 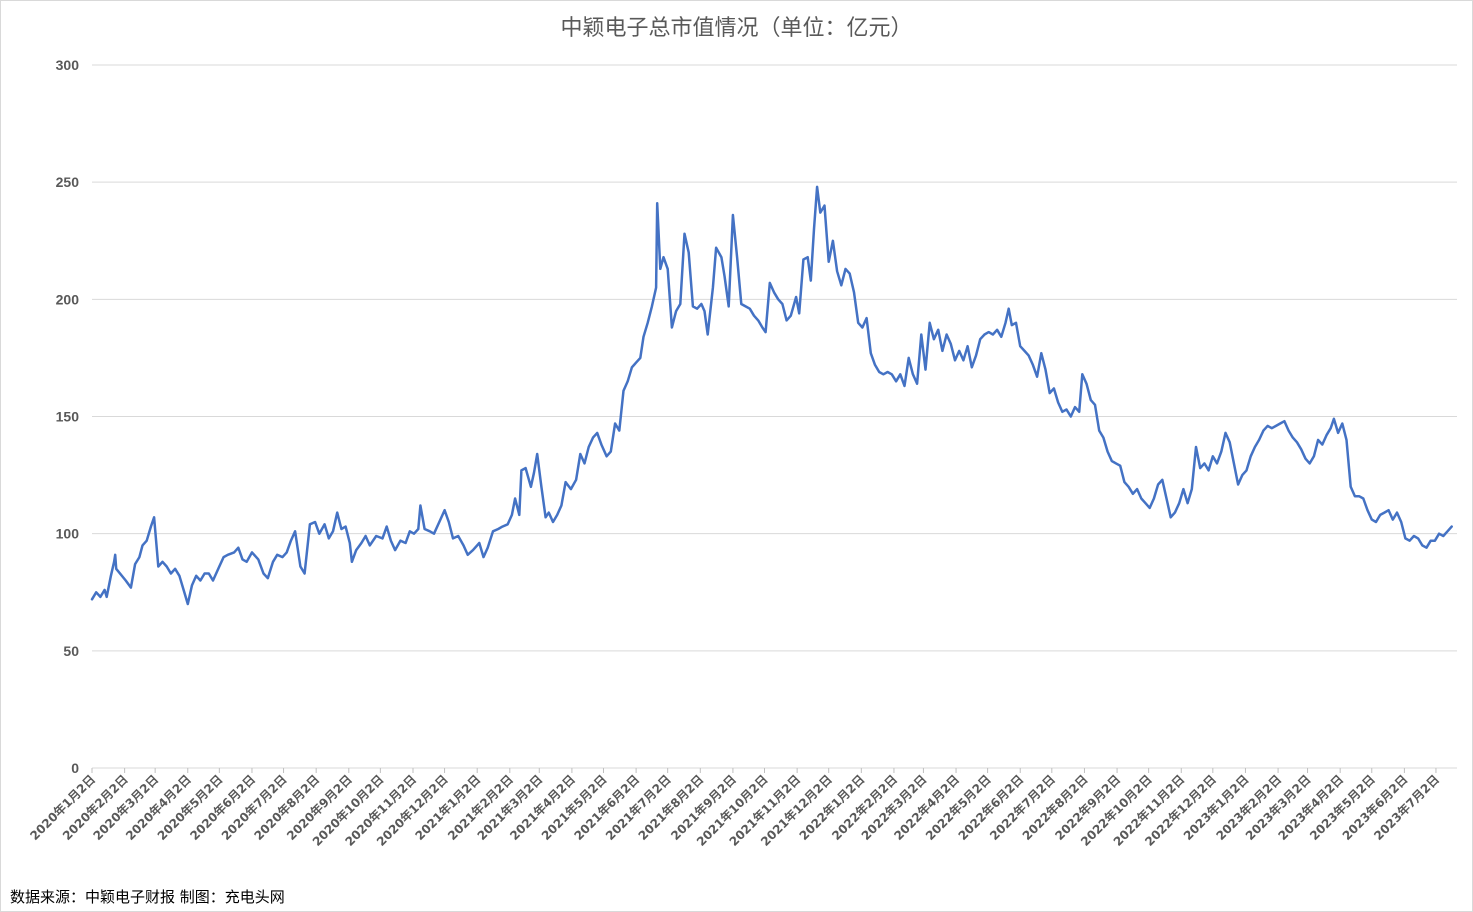 I want to click on y-tick-label: 150, so click(x=68, y=417).